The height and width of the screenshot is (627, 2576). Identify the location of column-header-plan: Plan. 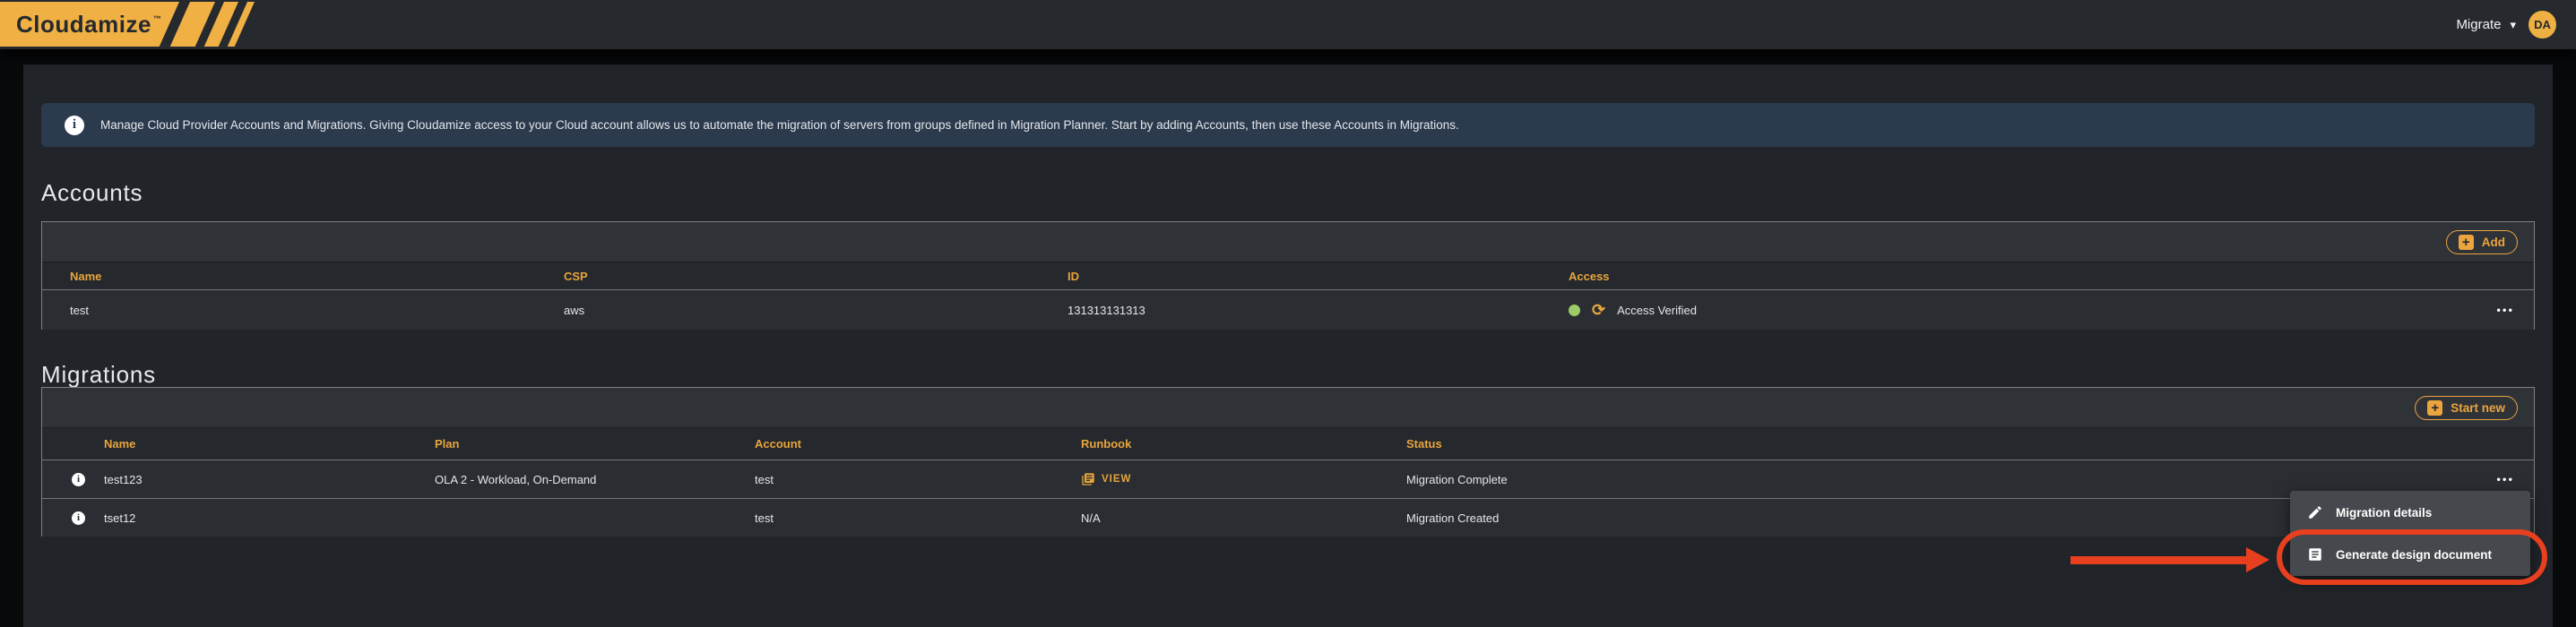
(447, 444).